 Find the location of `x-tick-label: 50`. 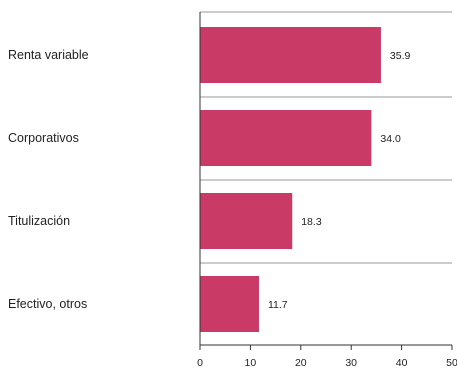

x-tick-label: 50 is located at coordinates (451, 363).